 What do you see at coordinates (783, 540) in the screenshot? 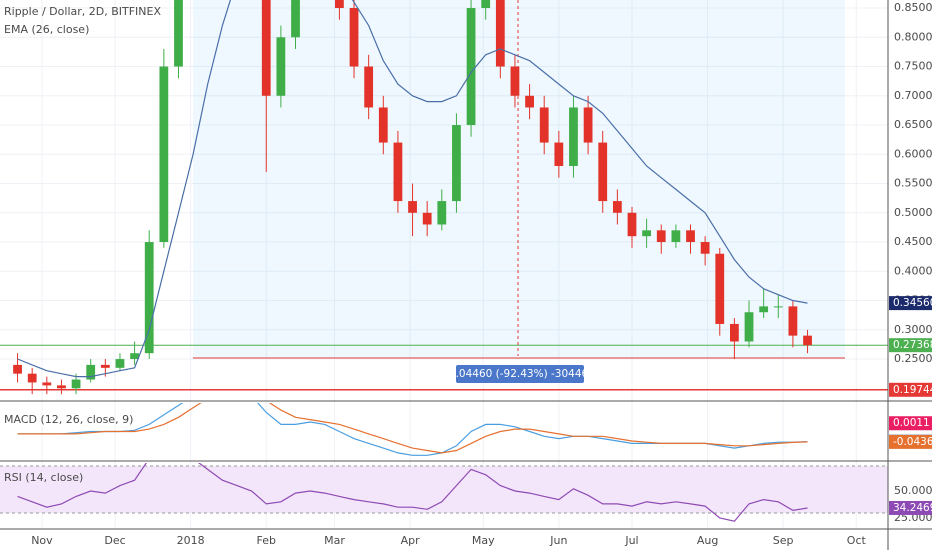
I see `x-tick-label: Sep` at bounding box center [783, 540].